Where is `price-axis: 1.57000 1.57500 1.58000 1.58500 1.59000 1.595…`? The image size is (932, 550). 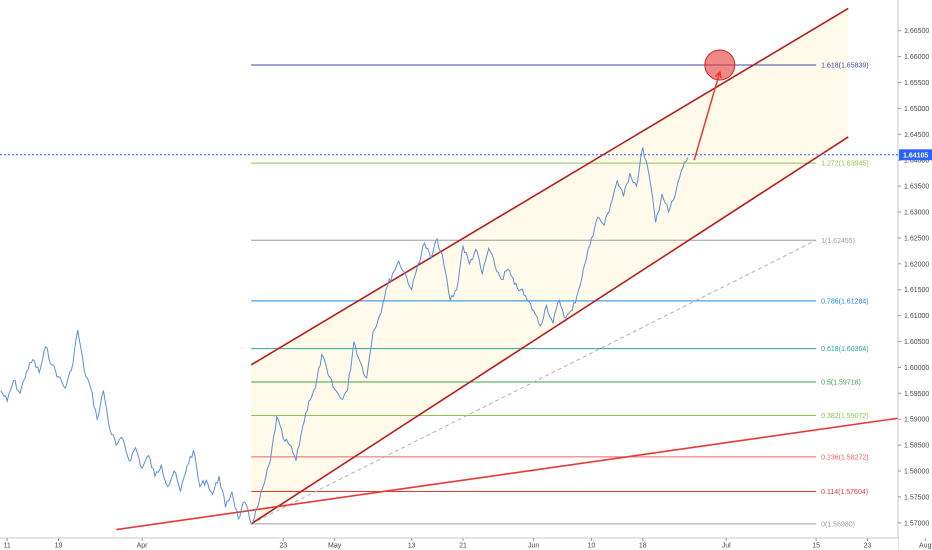
price-axis: 1.57000 1.57500 1.58000 1.58500 1.59000 1.595… is located at coordinates (914, 275).